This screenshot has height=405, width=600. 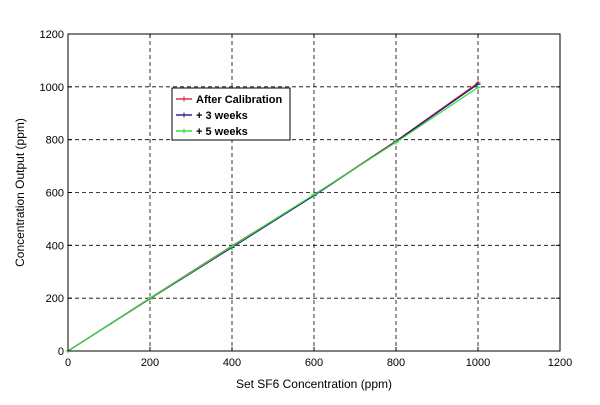 I want to click on x-tick-label: 1000, so click(x=478, y=363).